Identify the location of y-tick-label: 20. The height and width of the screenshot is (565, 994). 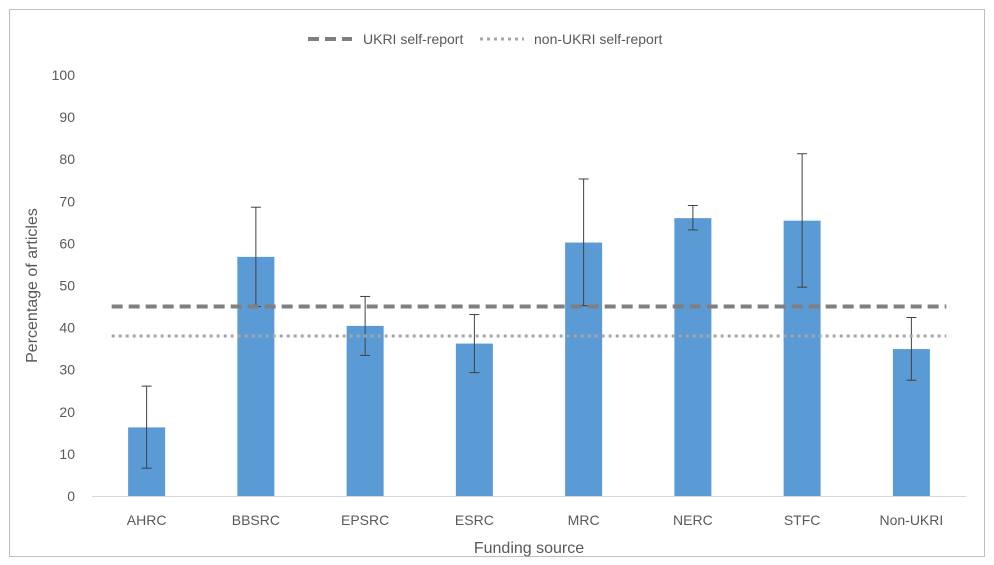
(67, 412).